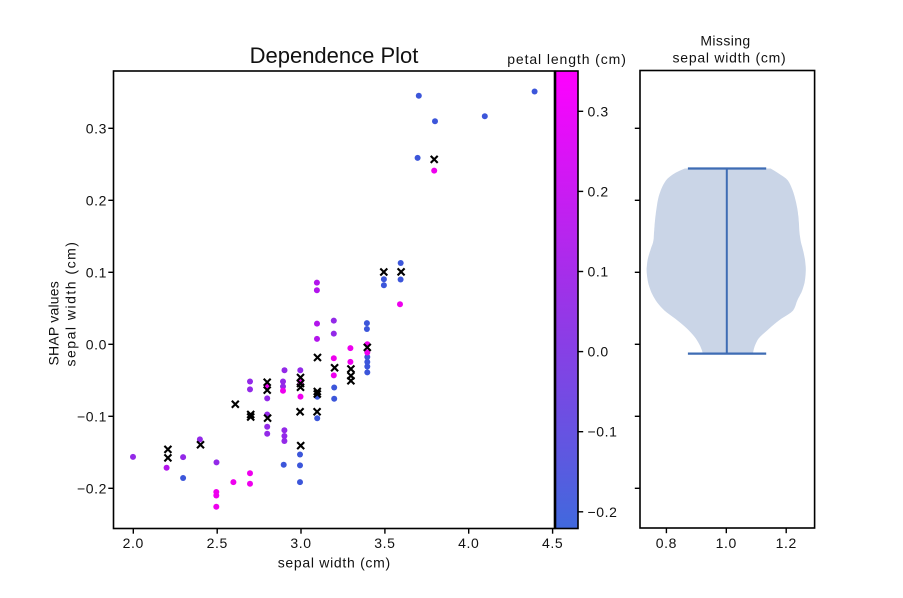  Describe the element at coordinates (468, 543) in the screenshot. I see `svg-text: 4.0` at that location.